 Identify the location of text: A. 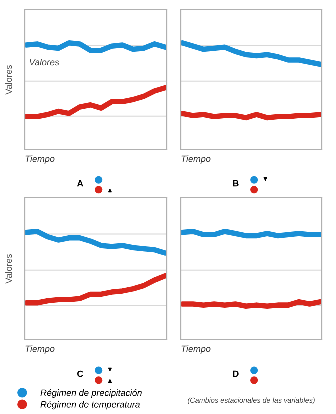
(80, 183).